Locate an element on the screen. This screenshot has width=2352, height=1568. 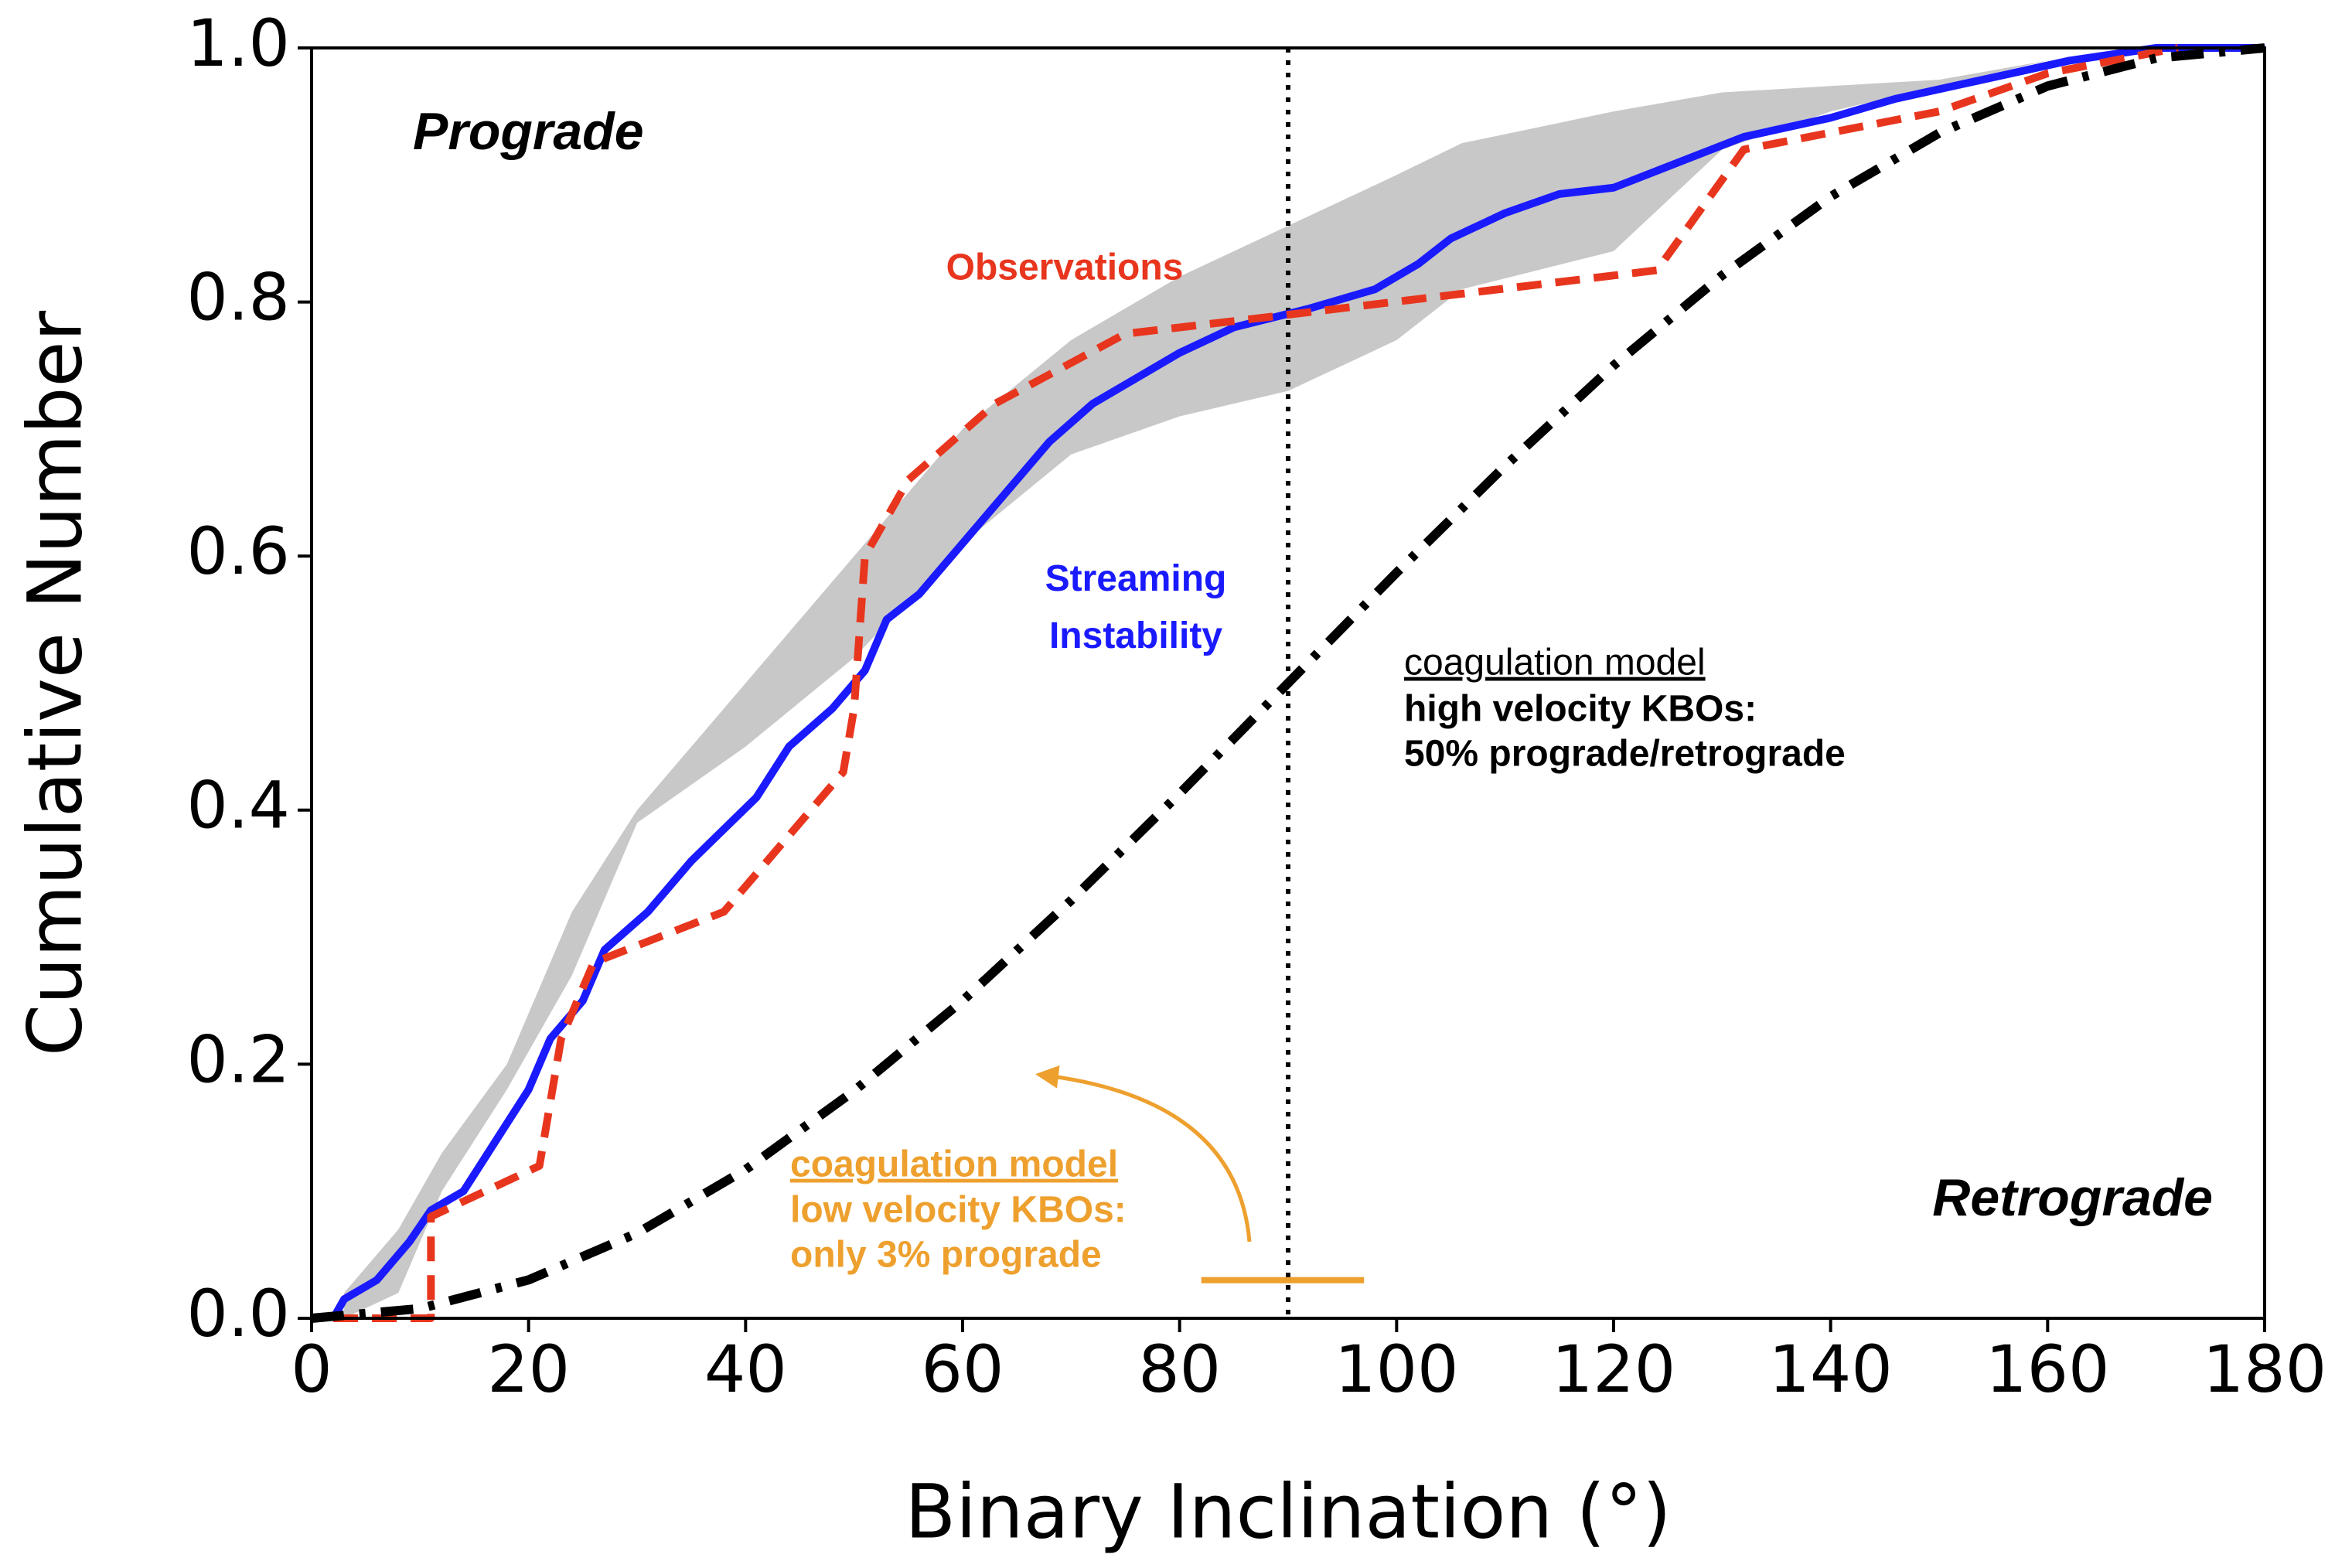
x-tick-label: 180 is located at coordinates (2264, 1369).